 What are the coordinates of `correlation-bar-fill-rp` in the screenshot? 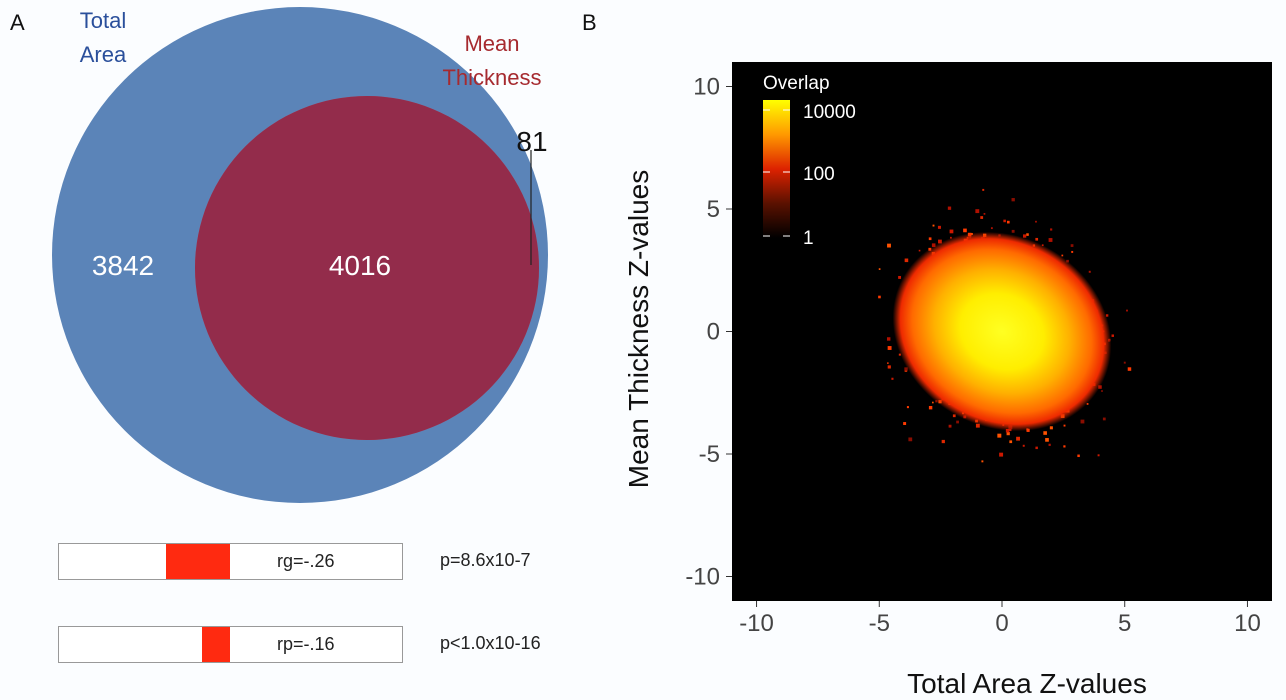 It's located at (216, 644).